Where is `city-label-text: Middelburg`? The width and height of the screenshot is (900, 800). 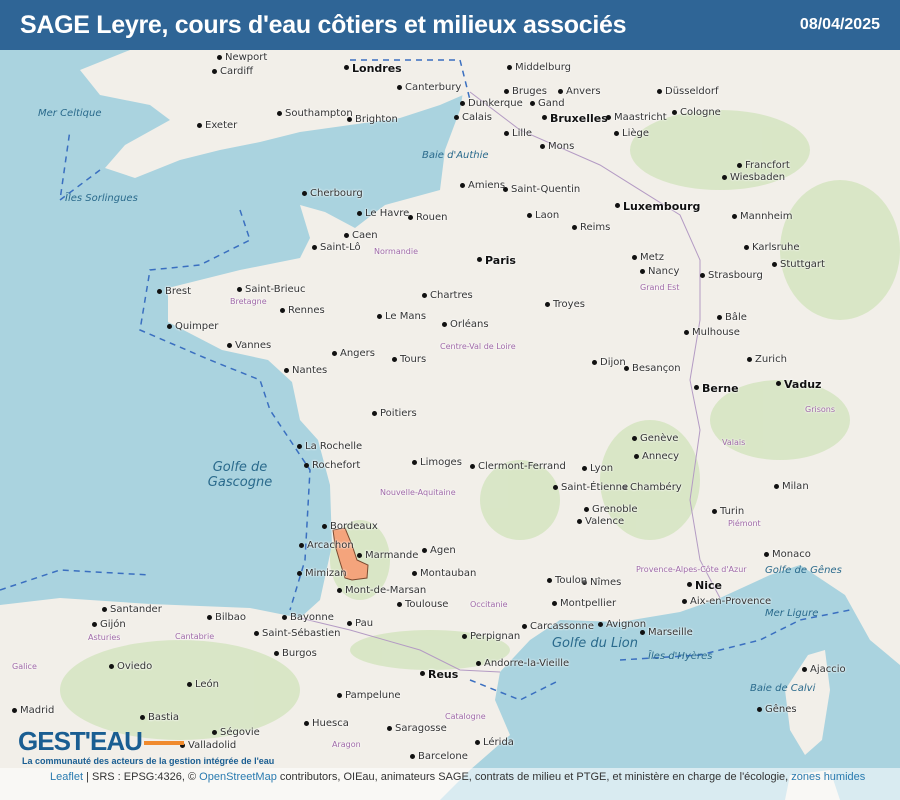 city-label-text: Middelburg is located at coordinates (543, 67).